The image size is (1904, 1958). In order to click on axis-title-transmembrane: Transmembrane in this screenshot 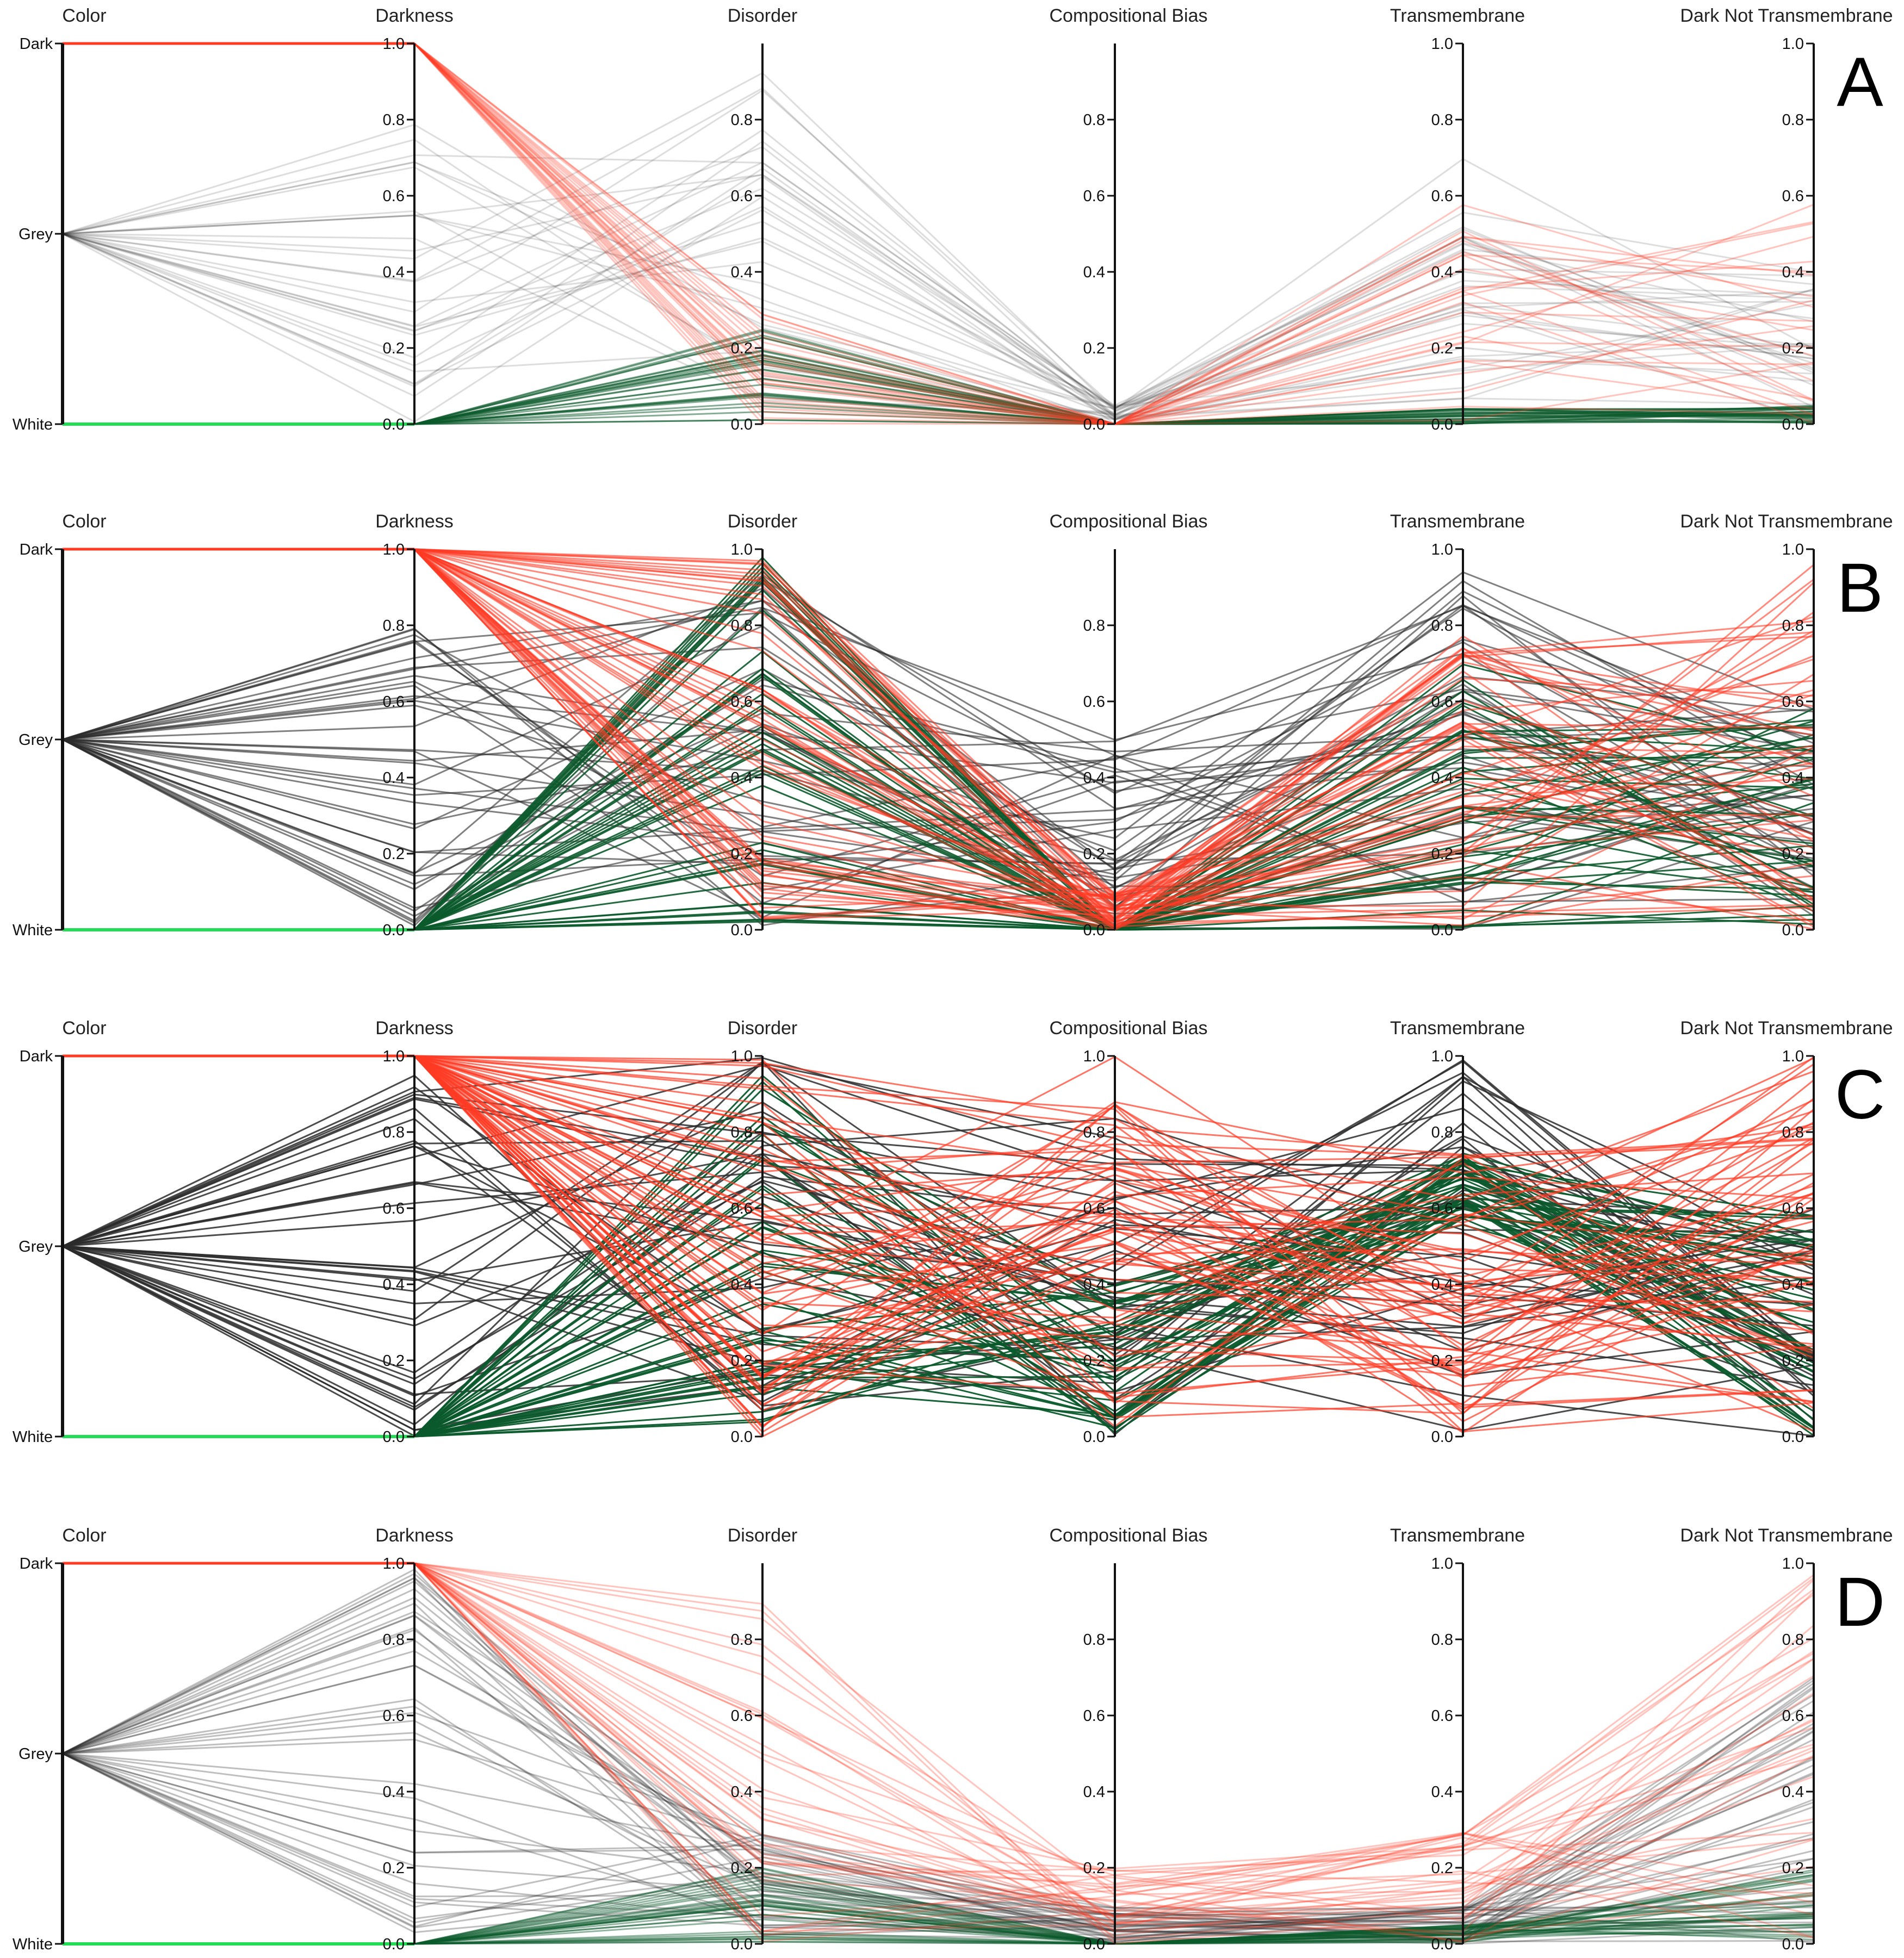, I will do `click(1457, 521)`.